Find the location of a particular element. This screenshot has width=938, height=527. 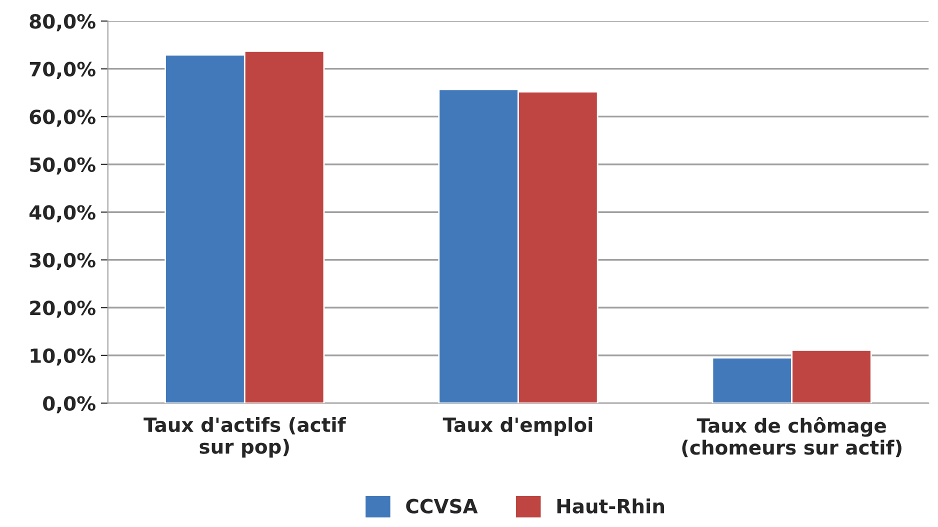

y-tick-label: 30,0% is located at coordinates (63, 261).